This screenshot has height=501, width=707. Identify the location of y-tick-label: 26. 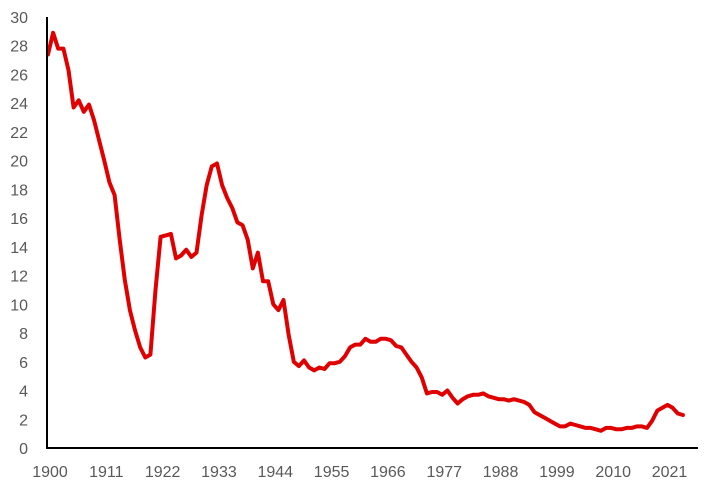
(19, 75).